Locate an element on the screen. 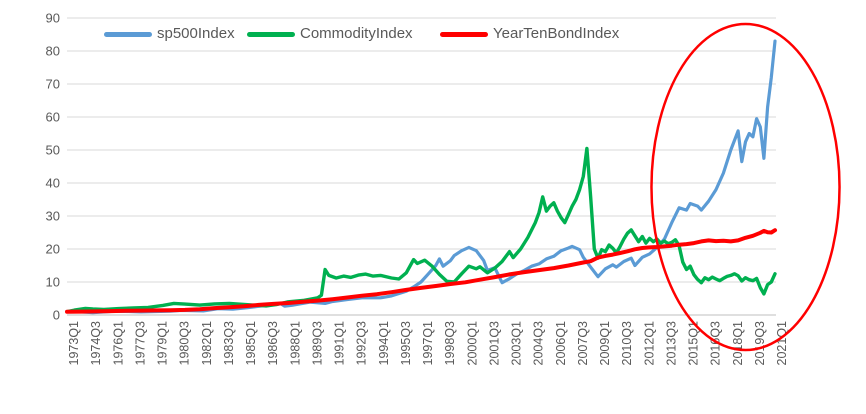 Image resolution: width=866 pixels, height=414 pixels. x-axis-tick-label: 2010Q3 is located at coordinates (627, 343).